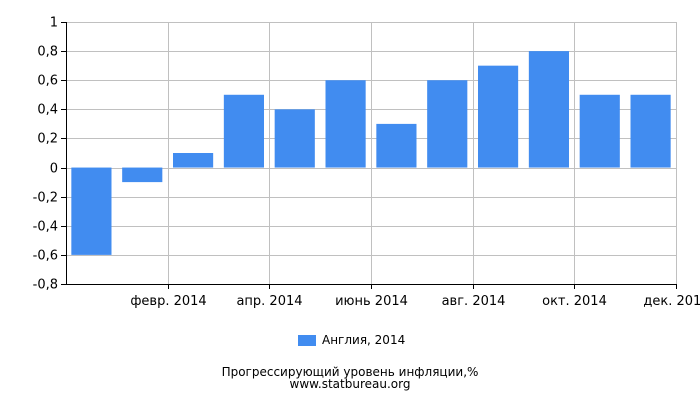 Image resolution: width=700 pixels, height=400 pixels. What do you see at coordinates (168, 301) in the screenshot?
I see `x-tick-label: февр. 2014` at bounding box center [168, 301].